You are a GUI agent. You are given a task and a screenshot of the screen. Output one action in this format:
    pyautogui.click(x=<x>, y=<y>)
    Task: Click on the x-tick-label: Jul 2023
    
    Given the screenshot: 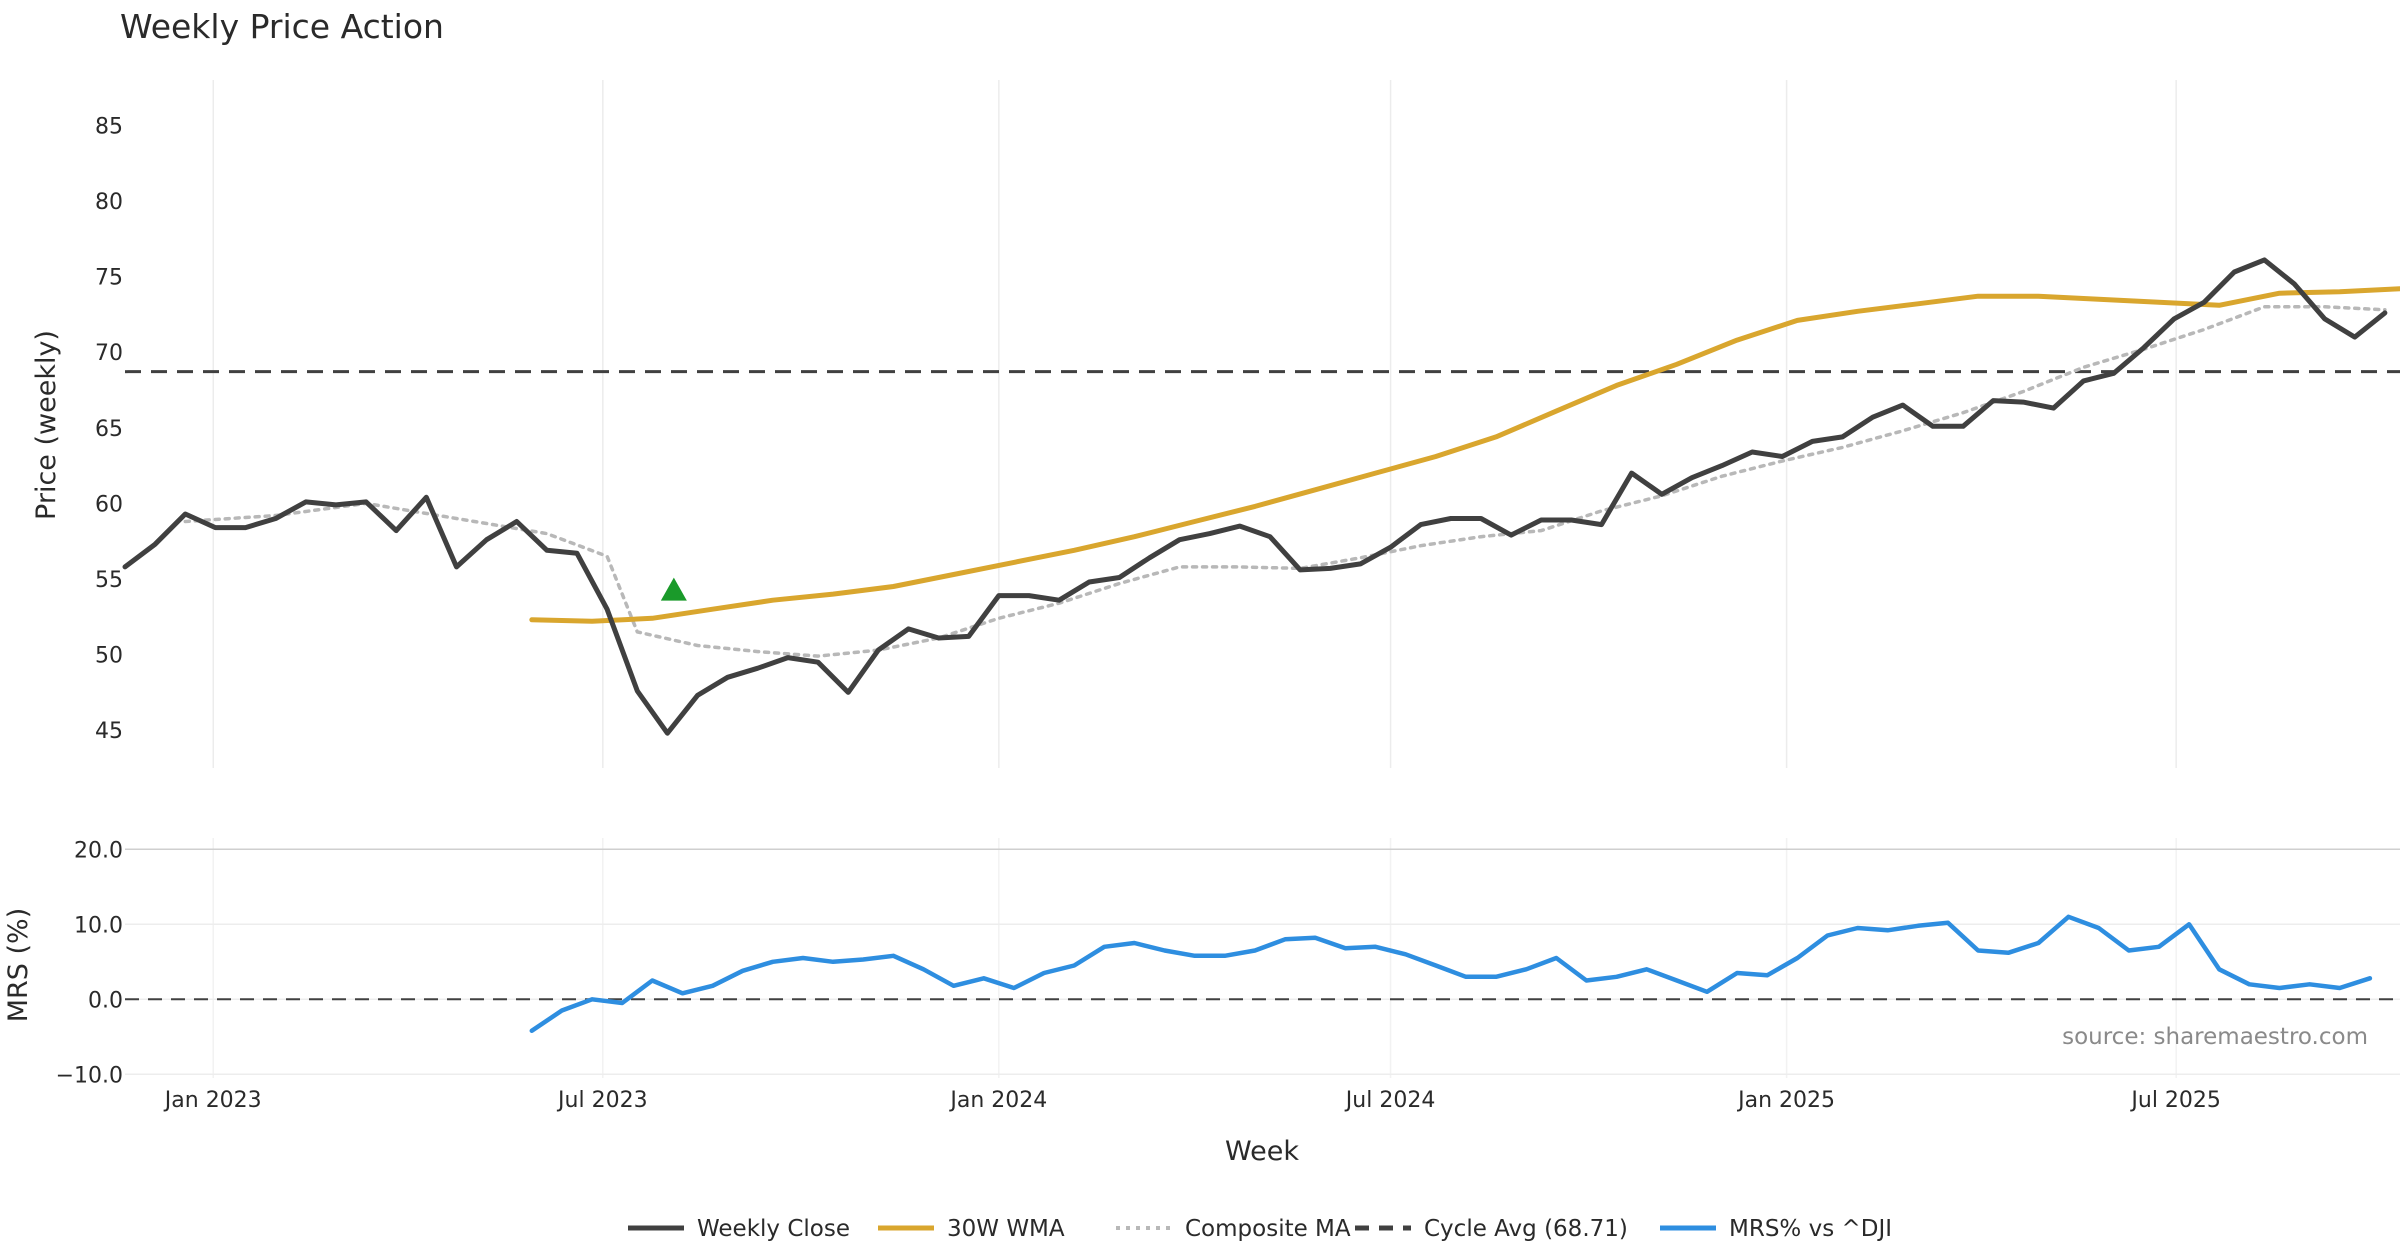 What is the action you would take?
    pyautogui.click(x=602, y=1100)
    